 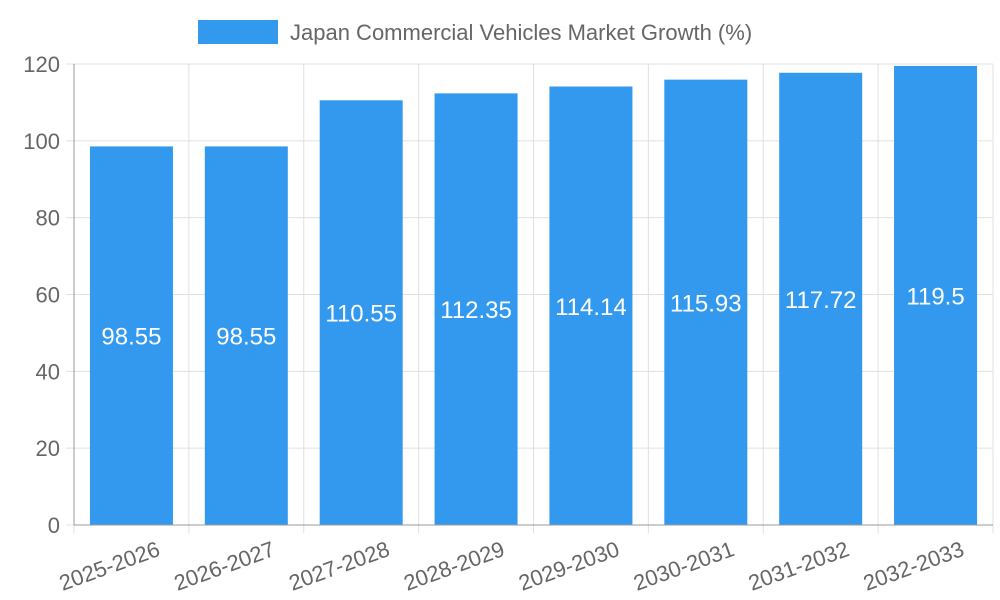 I want to click on y-tick-label: 100, so click(x=41, y=141).